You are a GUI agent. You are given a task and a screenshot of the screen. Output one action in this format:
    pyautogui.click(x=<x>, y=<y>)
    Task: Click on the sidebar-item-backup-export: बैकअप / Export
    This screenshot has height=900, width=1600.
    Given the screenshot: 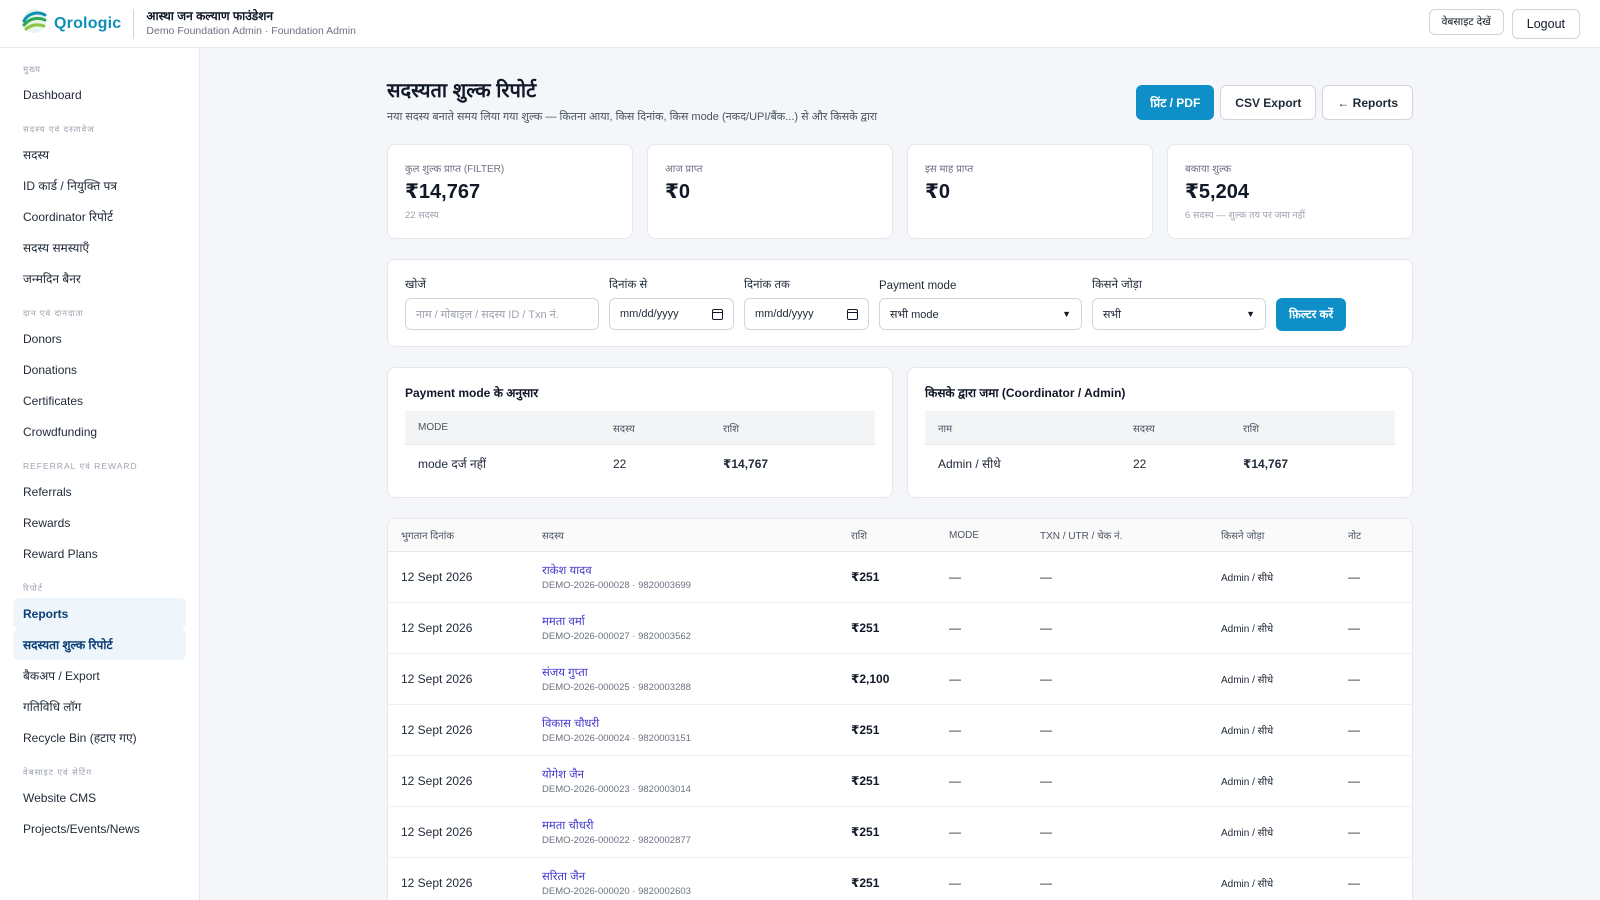 What is the action you would take?
    pyautogui.click(x=61, y=676)
    